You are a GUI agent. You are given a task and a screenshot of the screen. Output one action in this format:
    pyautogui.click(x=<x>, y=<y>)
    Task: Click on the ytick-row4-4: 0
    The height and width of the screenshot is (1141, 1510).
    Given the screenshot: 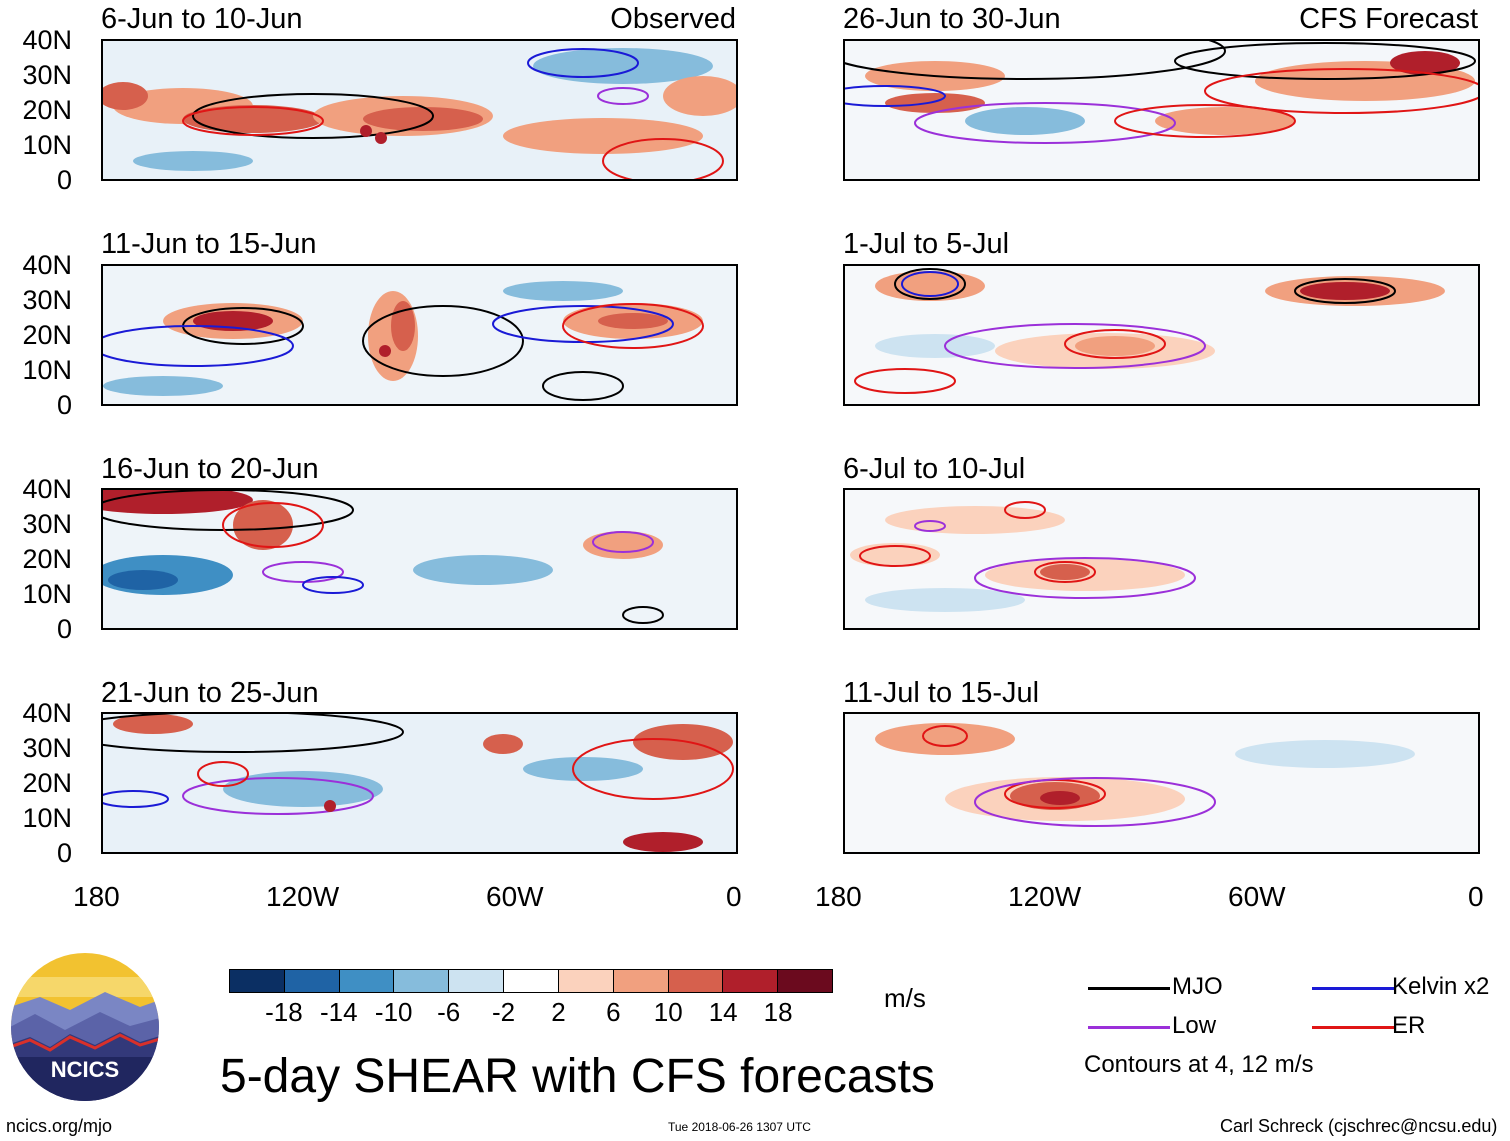 What is the action you would take?
    pyautogui.click(x=64, y=853)
    